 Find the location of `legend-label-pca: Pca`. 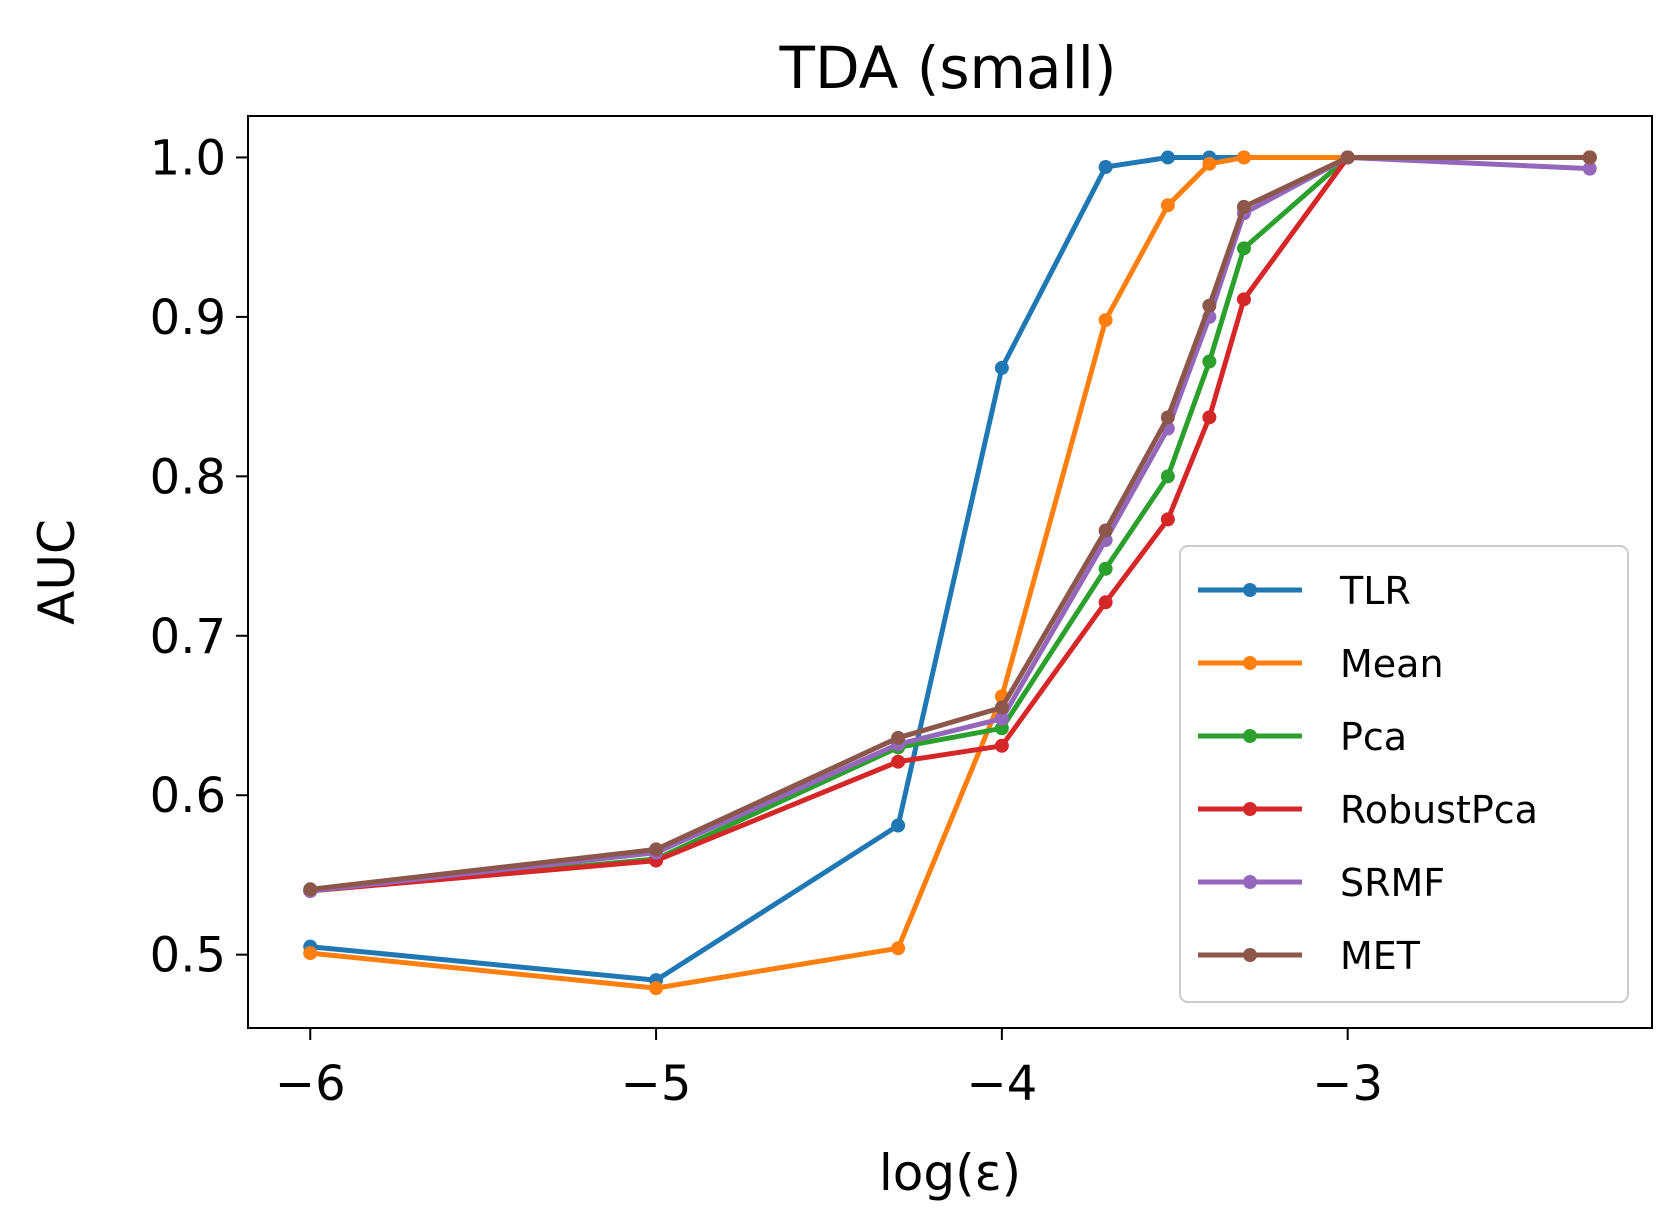

legend-label-pca: Pca is located at coordinates (1373, 737).